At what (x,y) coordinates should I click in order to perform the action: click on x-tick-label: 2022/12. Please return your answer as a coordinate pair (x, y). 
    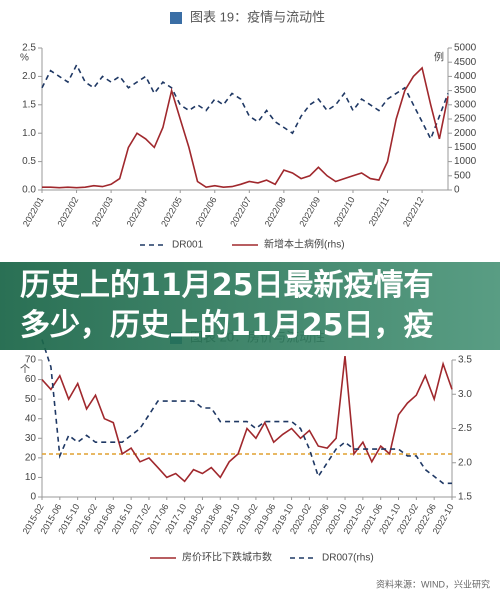
    Looking at the image, I should click on (413, 211).